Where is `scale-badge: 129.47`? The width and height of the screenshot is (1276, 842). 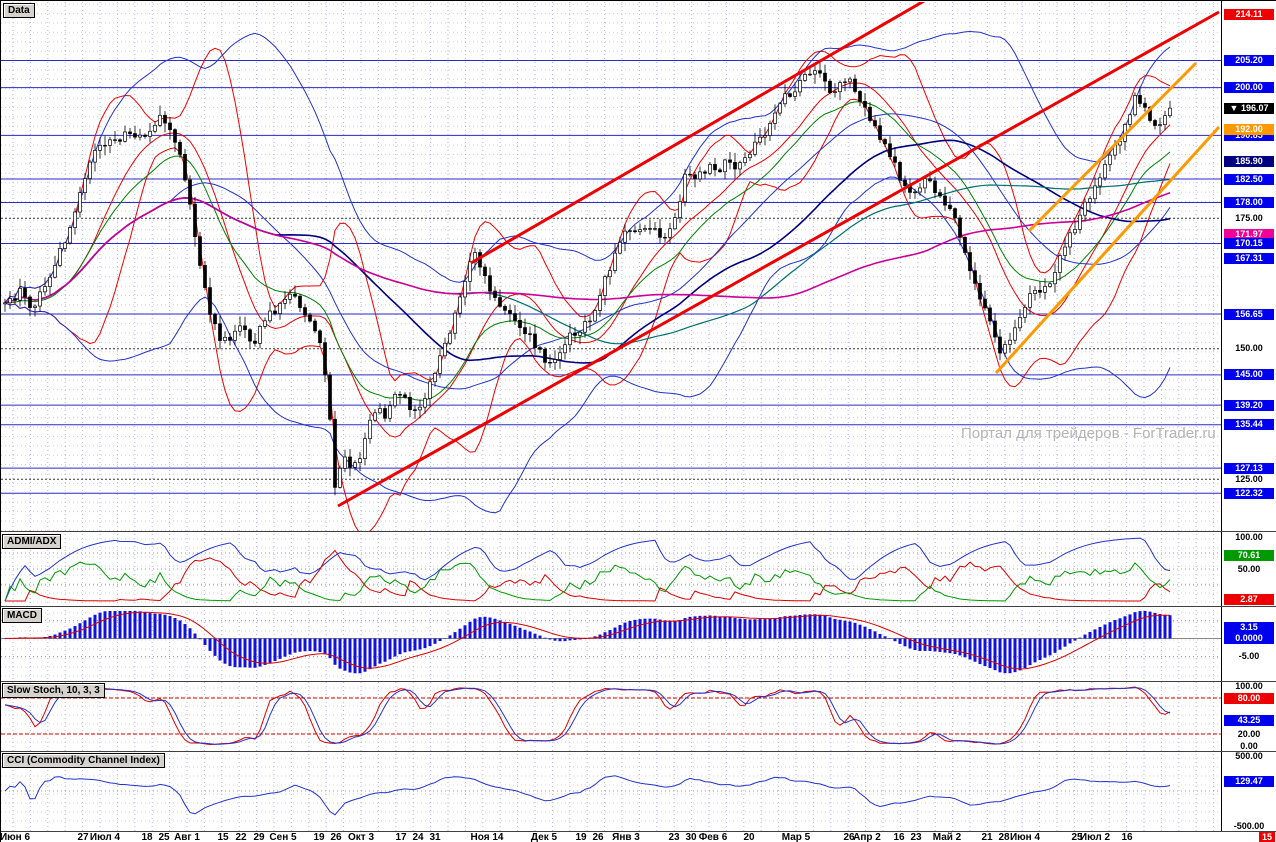 scale-badge: 129.47 is located at coordinates (1249, 782).